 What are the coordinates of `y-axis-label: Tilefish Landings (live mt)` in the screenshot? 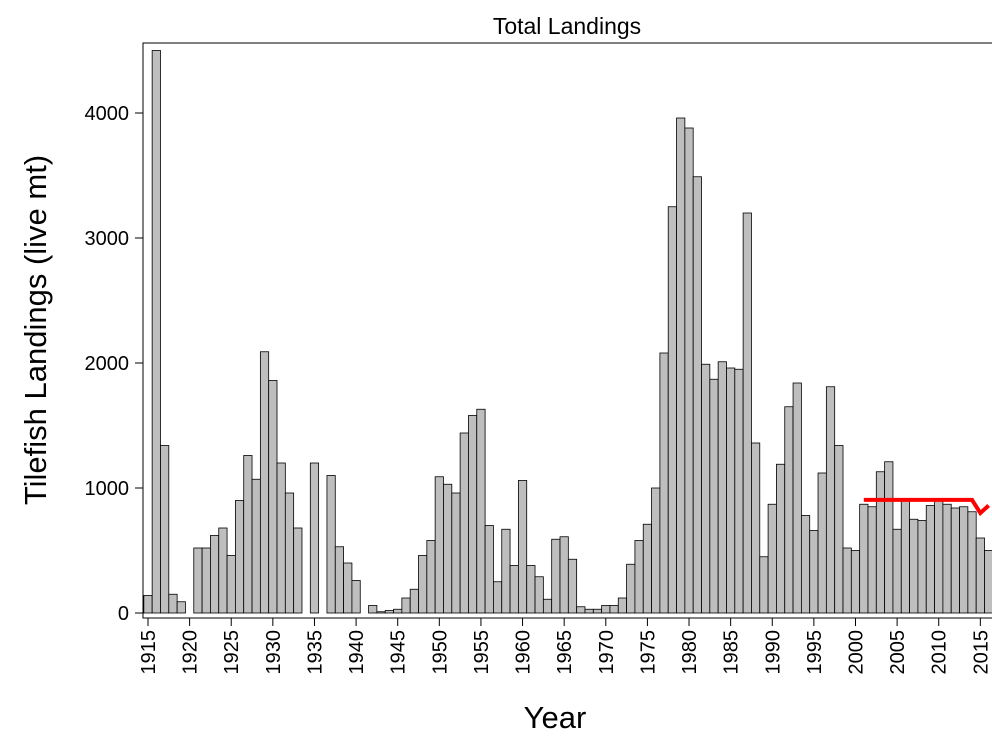 It's located at (35, 330).